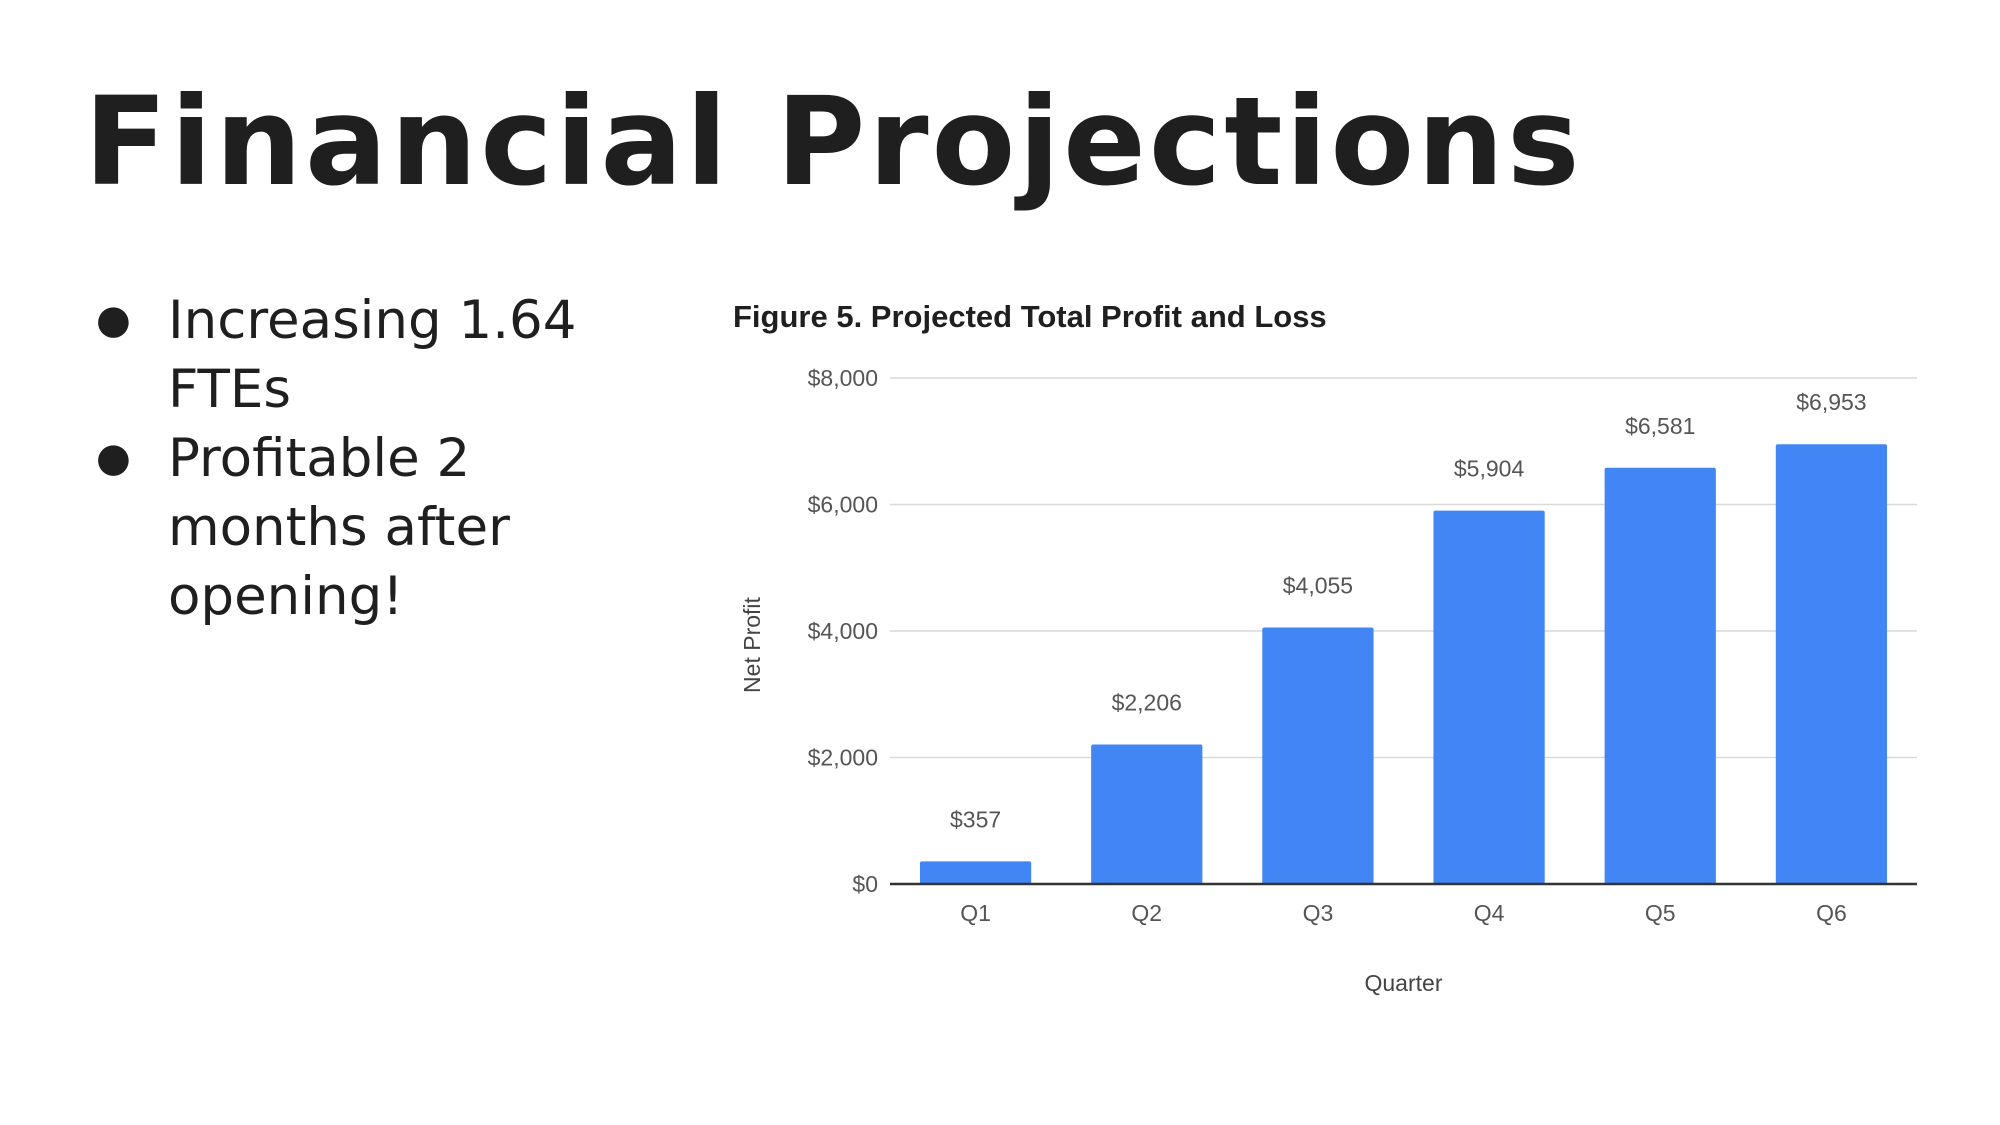 This screenshot has width=2000, height=1125. I want to click on bullet-item: ● Increasing 1.64 FTEs, so click(352, 355).